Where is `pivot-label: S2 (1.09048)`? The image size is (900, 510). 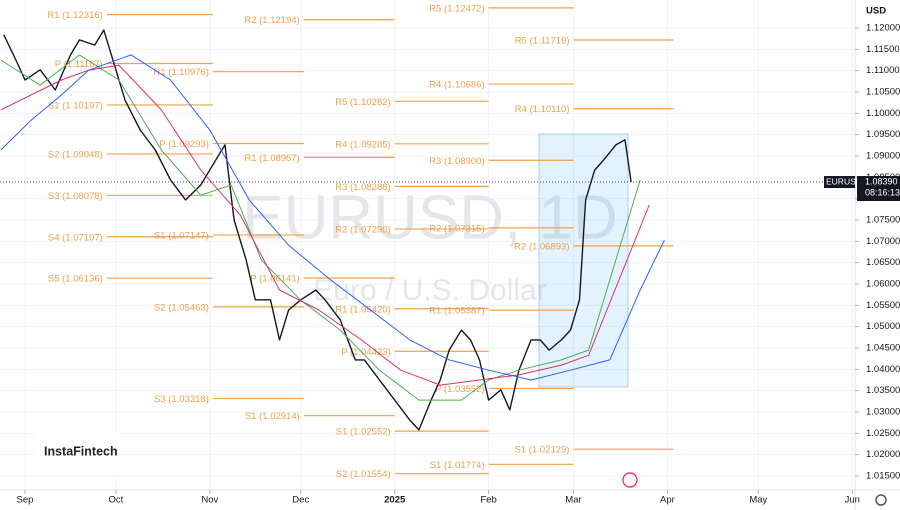
pivot-label: S2 (1.09048) is located at coordinates (75, 154).